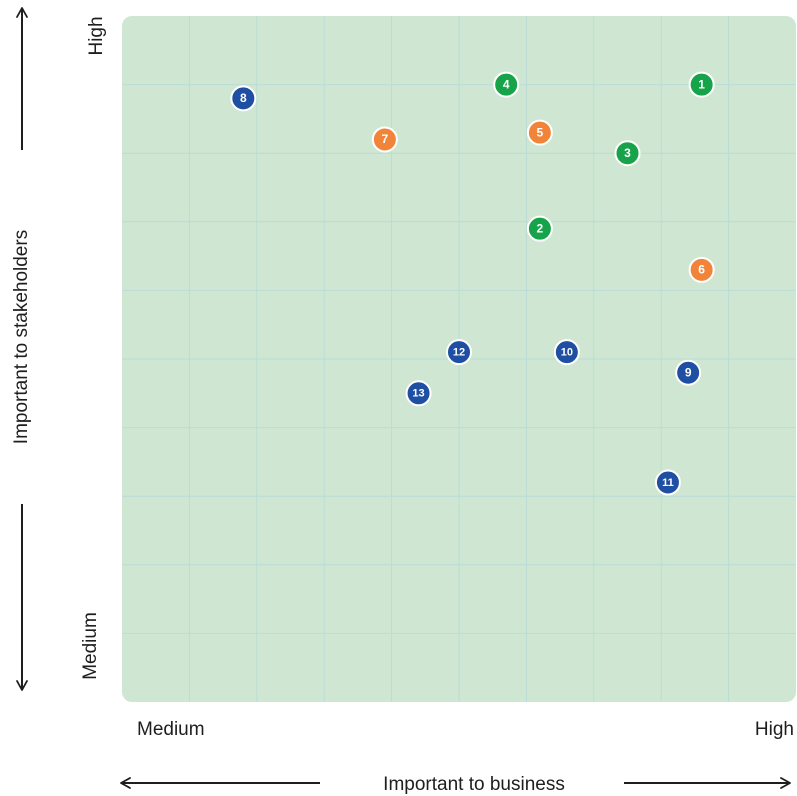 This screenshot has height=796, width=797. I want to click on data-point-label: 9, so click(688, 372).